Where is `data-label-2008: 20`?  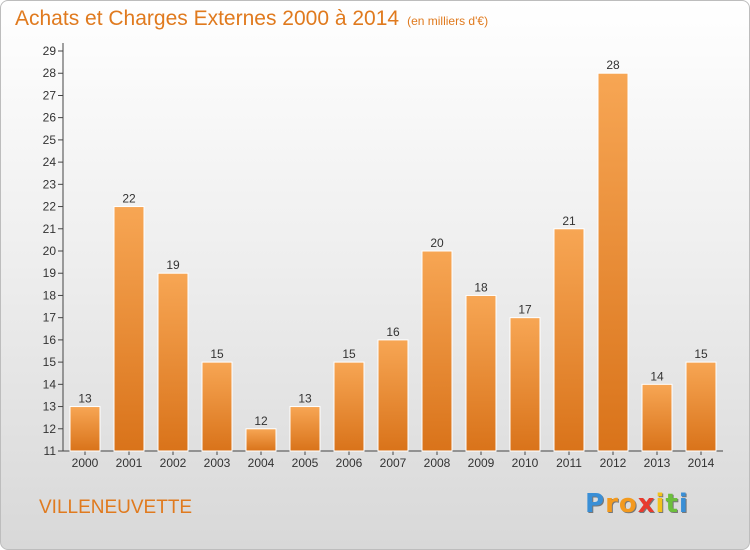
data-label-2008: 20 is located at coordinates (437, 243).